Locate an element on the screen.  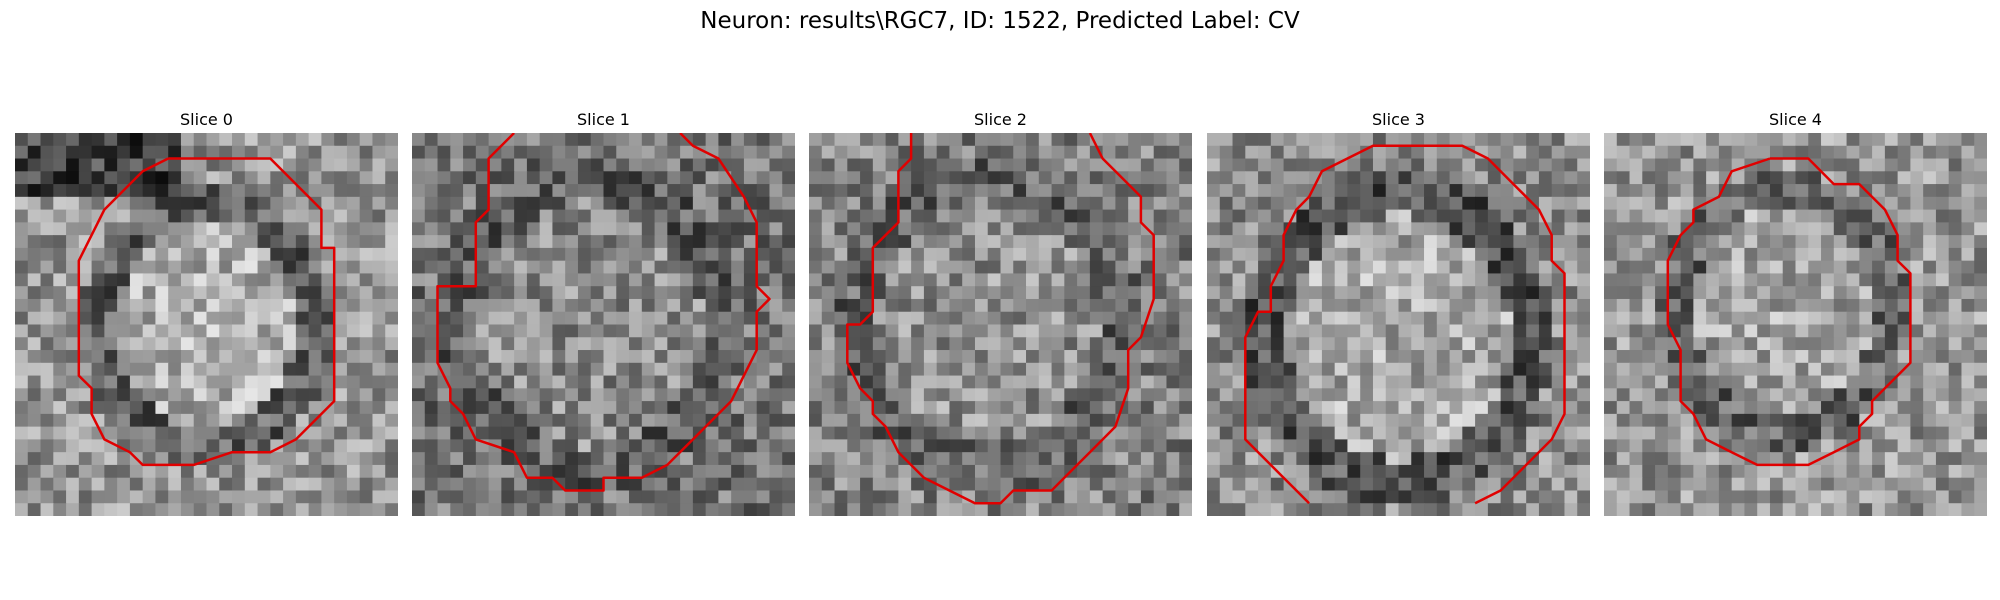
slice-2-image is located at coordinates (1000, 324).